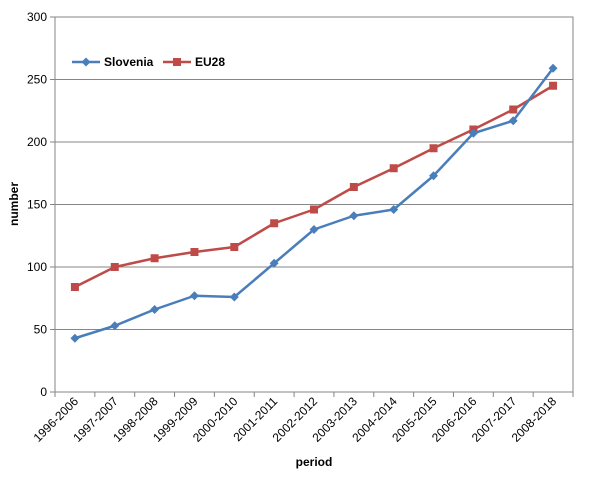  I want to click on y-tick-label: 100, so click(37, 267).